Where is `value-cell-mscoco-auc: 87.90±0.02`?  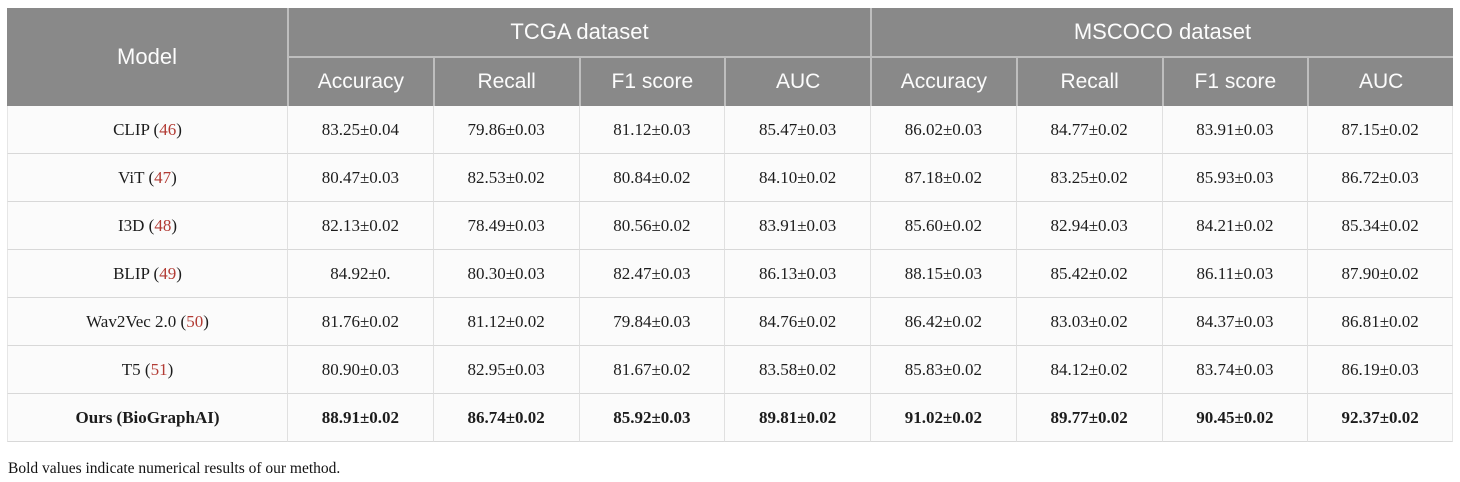
value-cell-mscoco-auc: 87.90±0.02 is located at coordinates (1380, 274).